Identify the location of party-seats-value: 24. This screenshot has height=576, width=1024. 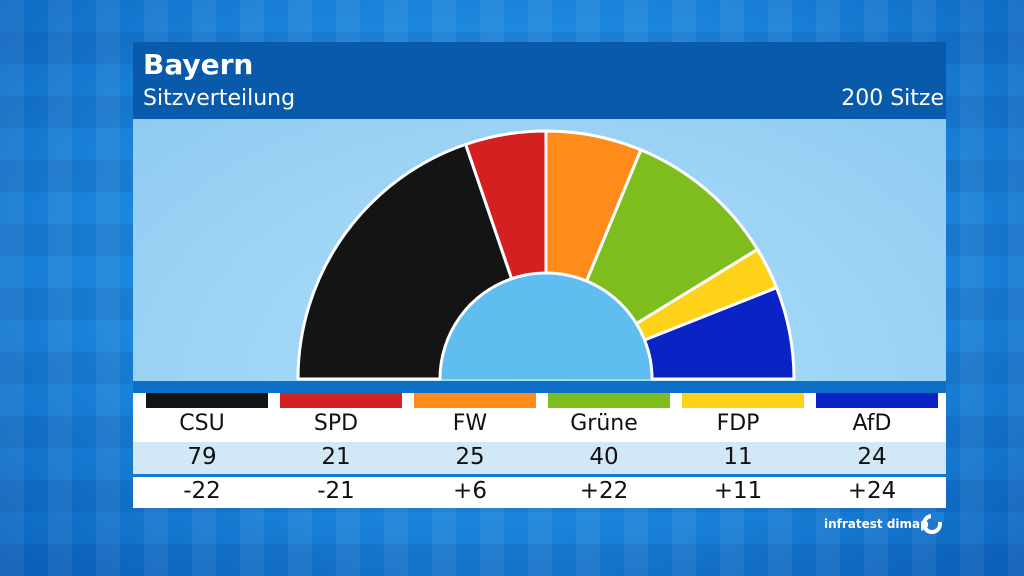
(872, 457).